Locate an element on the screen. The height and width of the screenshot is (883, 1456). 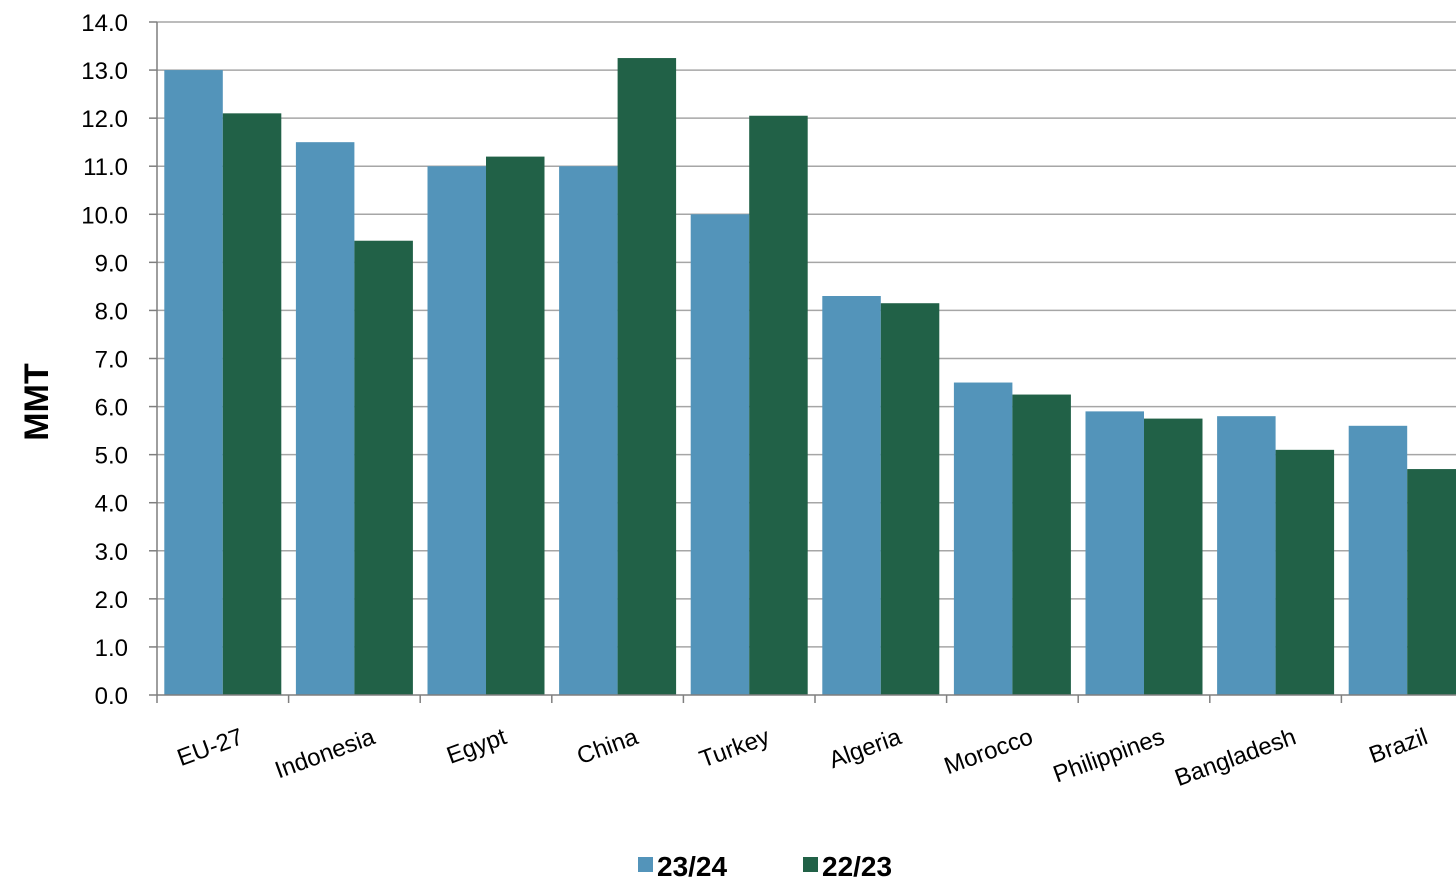
y-tick-label: 13.0 is located at coordinates (104, 71).